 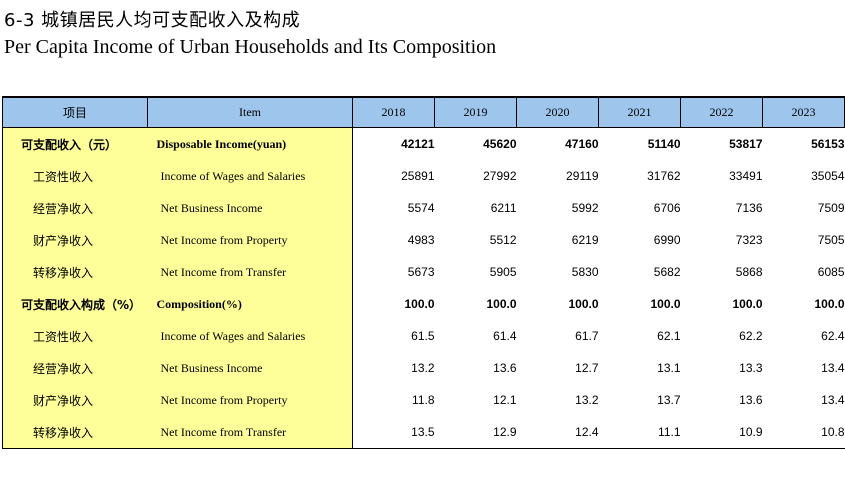 What do you see at coordinates (751, 336) in the screenshot?
I see `value-cell: 62.2` at bounding box center [751, 336].